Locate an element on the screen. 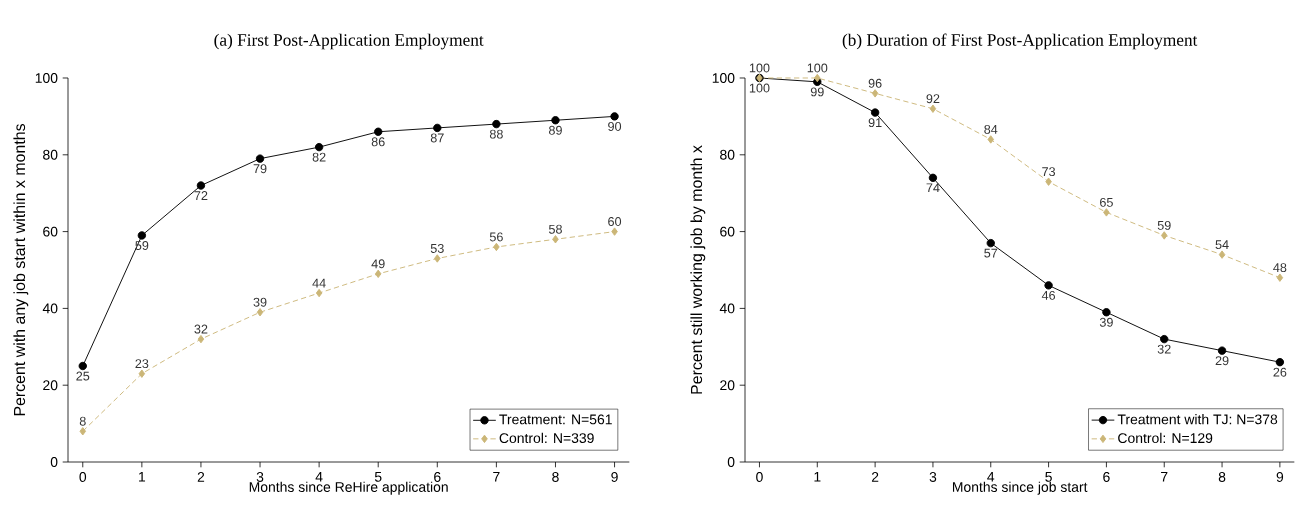  data-label: 89 is located at coordinates (555, 130).